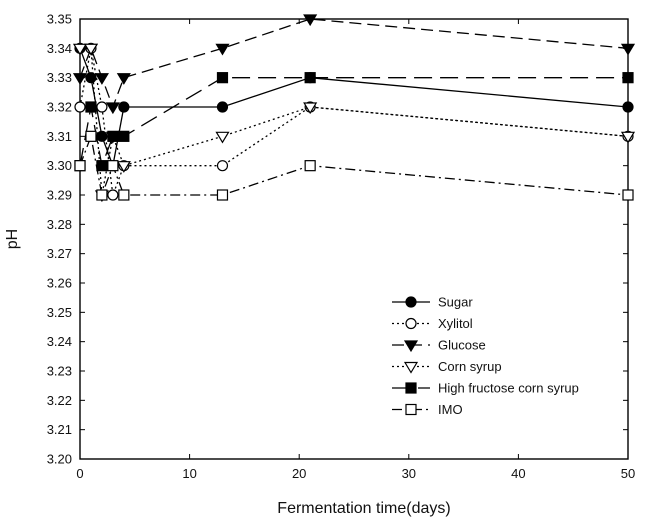 The width and height of the screenshot is (650, 519). What do you see at coordinates (427, 409) in the screenshot?
I see `legend-item: IMO` at bounding box center [427, 409].